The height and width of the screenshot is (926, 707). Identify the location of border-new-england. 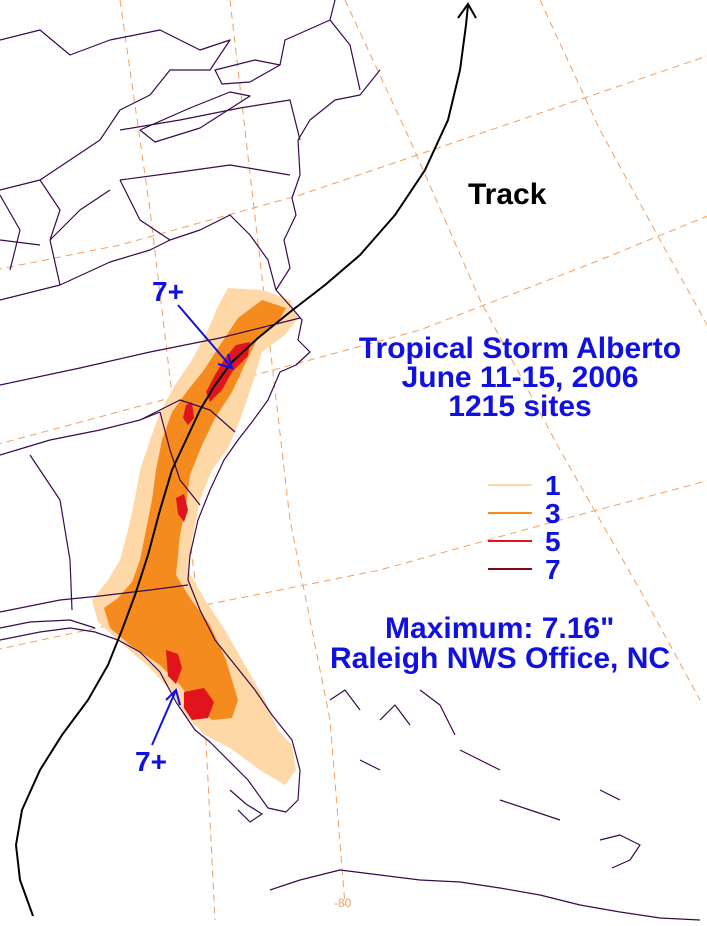
(320, 45).